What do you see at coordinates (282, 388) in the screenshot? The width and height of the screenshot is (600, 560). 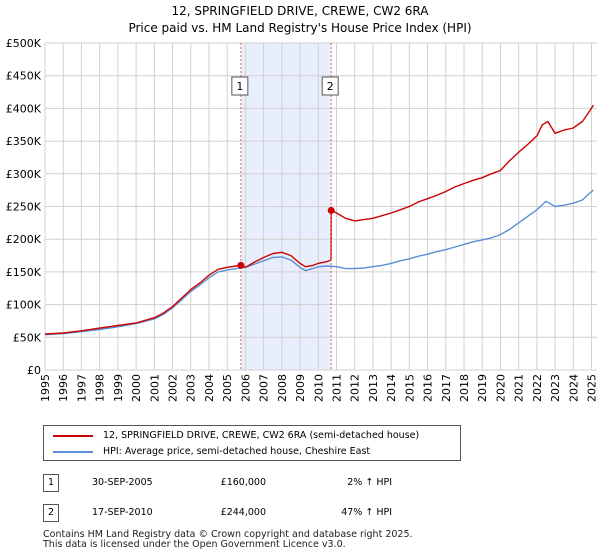 I see `x-tick-label: 2008` at bounding box center [282, 388].